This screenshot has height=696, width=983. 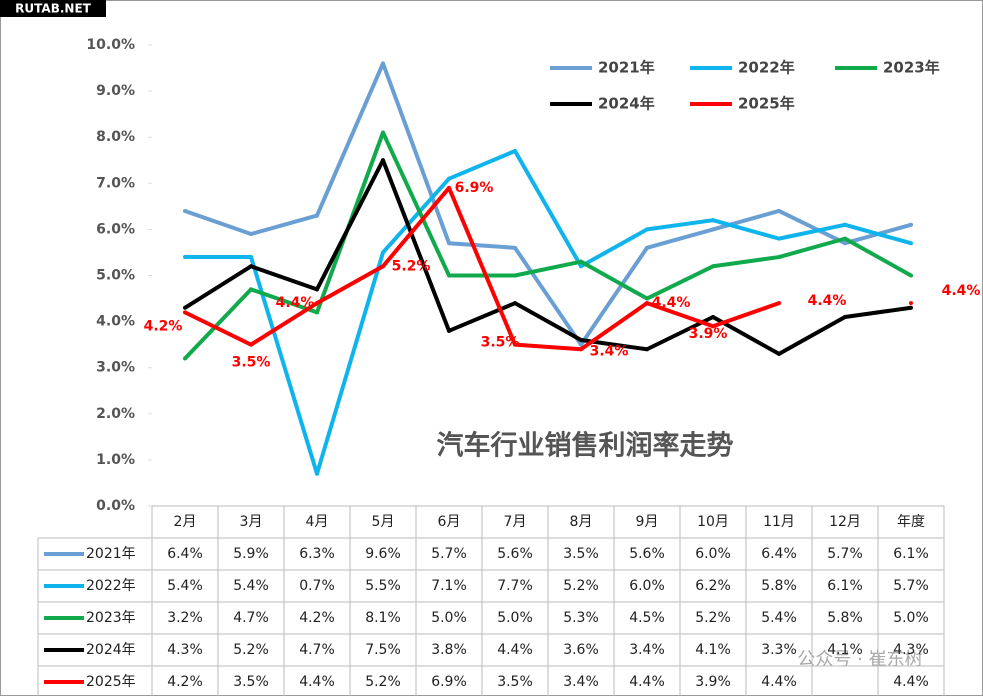 I want to click on y-tick-label: 8.0%, so click(x=115, y=137).